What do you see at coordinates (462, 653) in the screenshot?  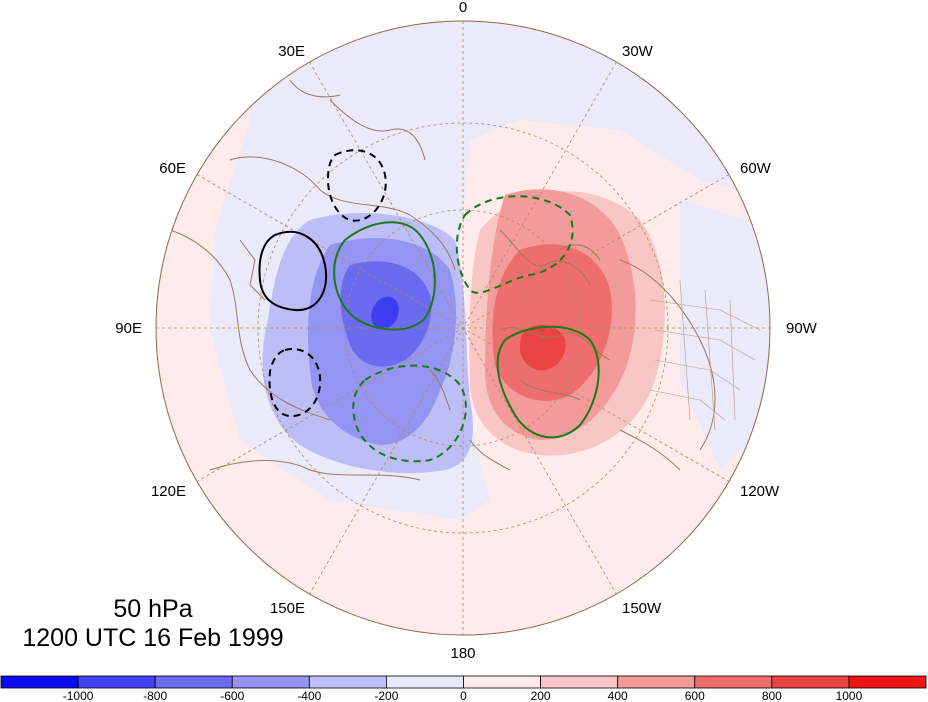 I see `lon-label-180: 180` at bounding box center [462, 653].